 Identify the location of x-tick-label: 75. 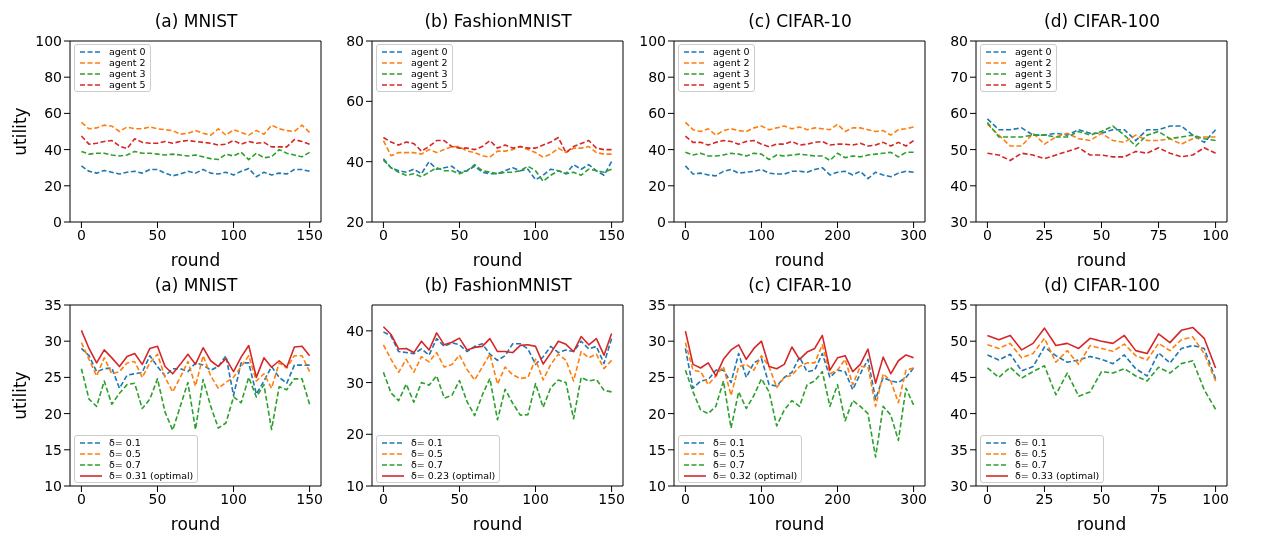
(1158, 234).